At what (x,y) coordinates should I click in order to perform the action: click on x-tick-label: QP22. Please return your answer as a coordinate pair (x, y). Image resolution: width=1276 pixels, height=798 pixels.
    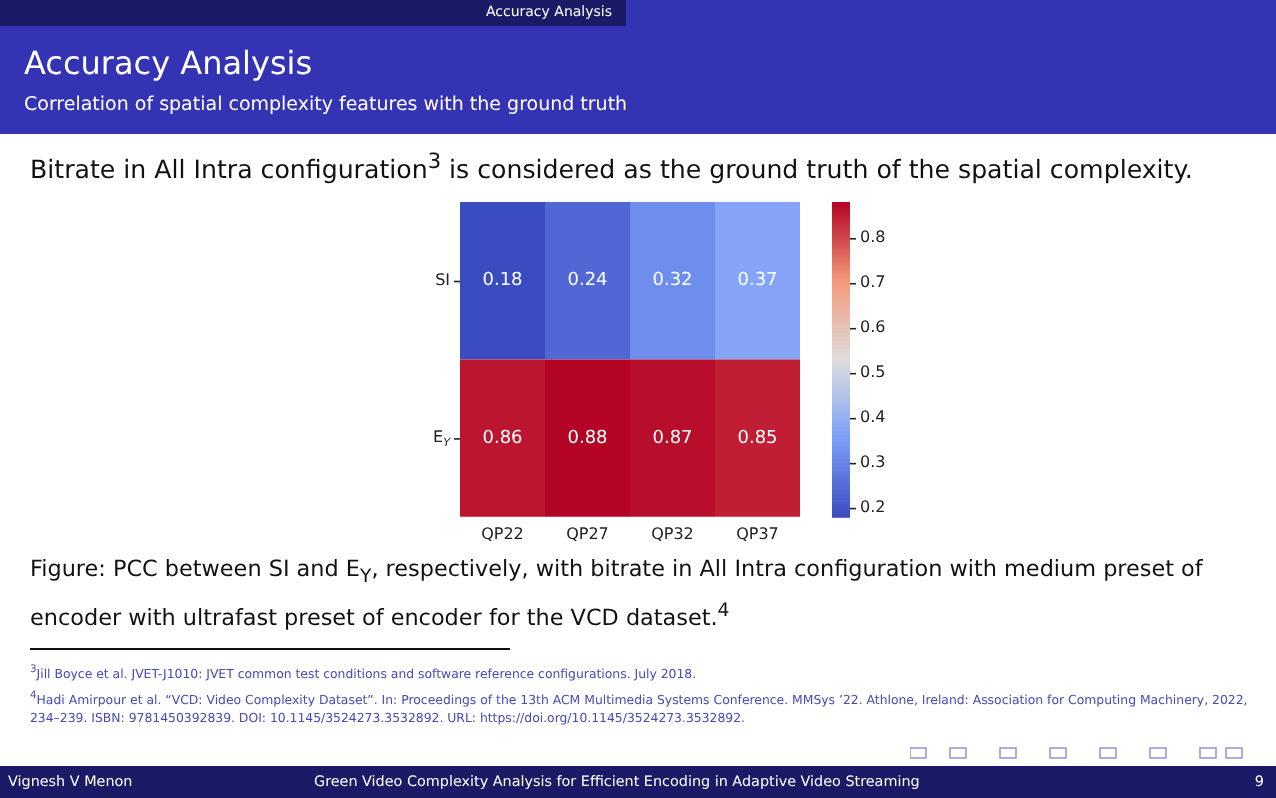
    Looking at the image, I should click on (502, 533).